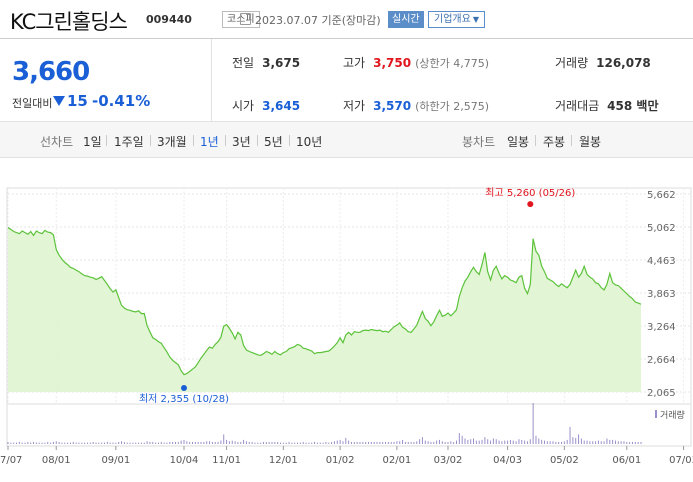 The width and height of the screenshot is (693, 482). Describe the element at coordinates (452, 63) in the screenshot. I see `upper-limit: (상한가 4,775)` at that location.